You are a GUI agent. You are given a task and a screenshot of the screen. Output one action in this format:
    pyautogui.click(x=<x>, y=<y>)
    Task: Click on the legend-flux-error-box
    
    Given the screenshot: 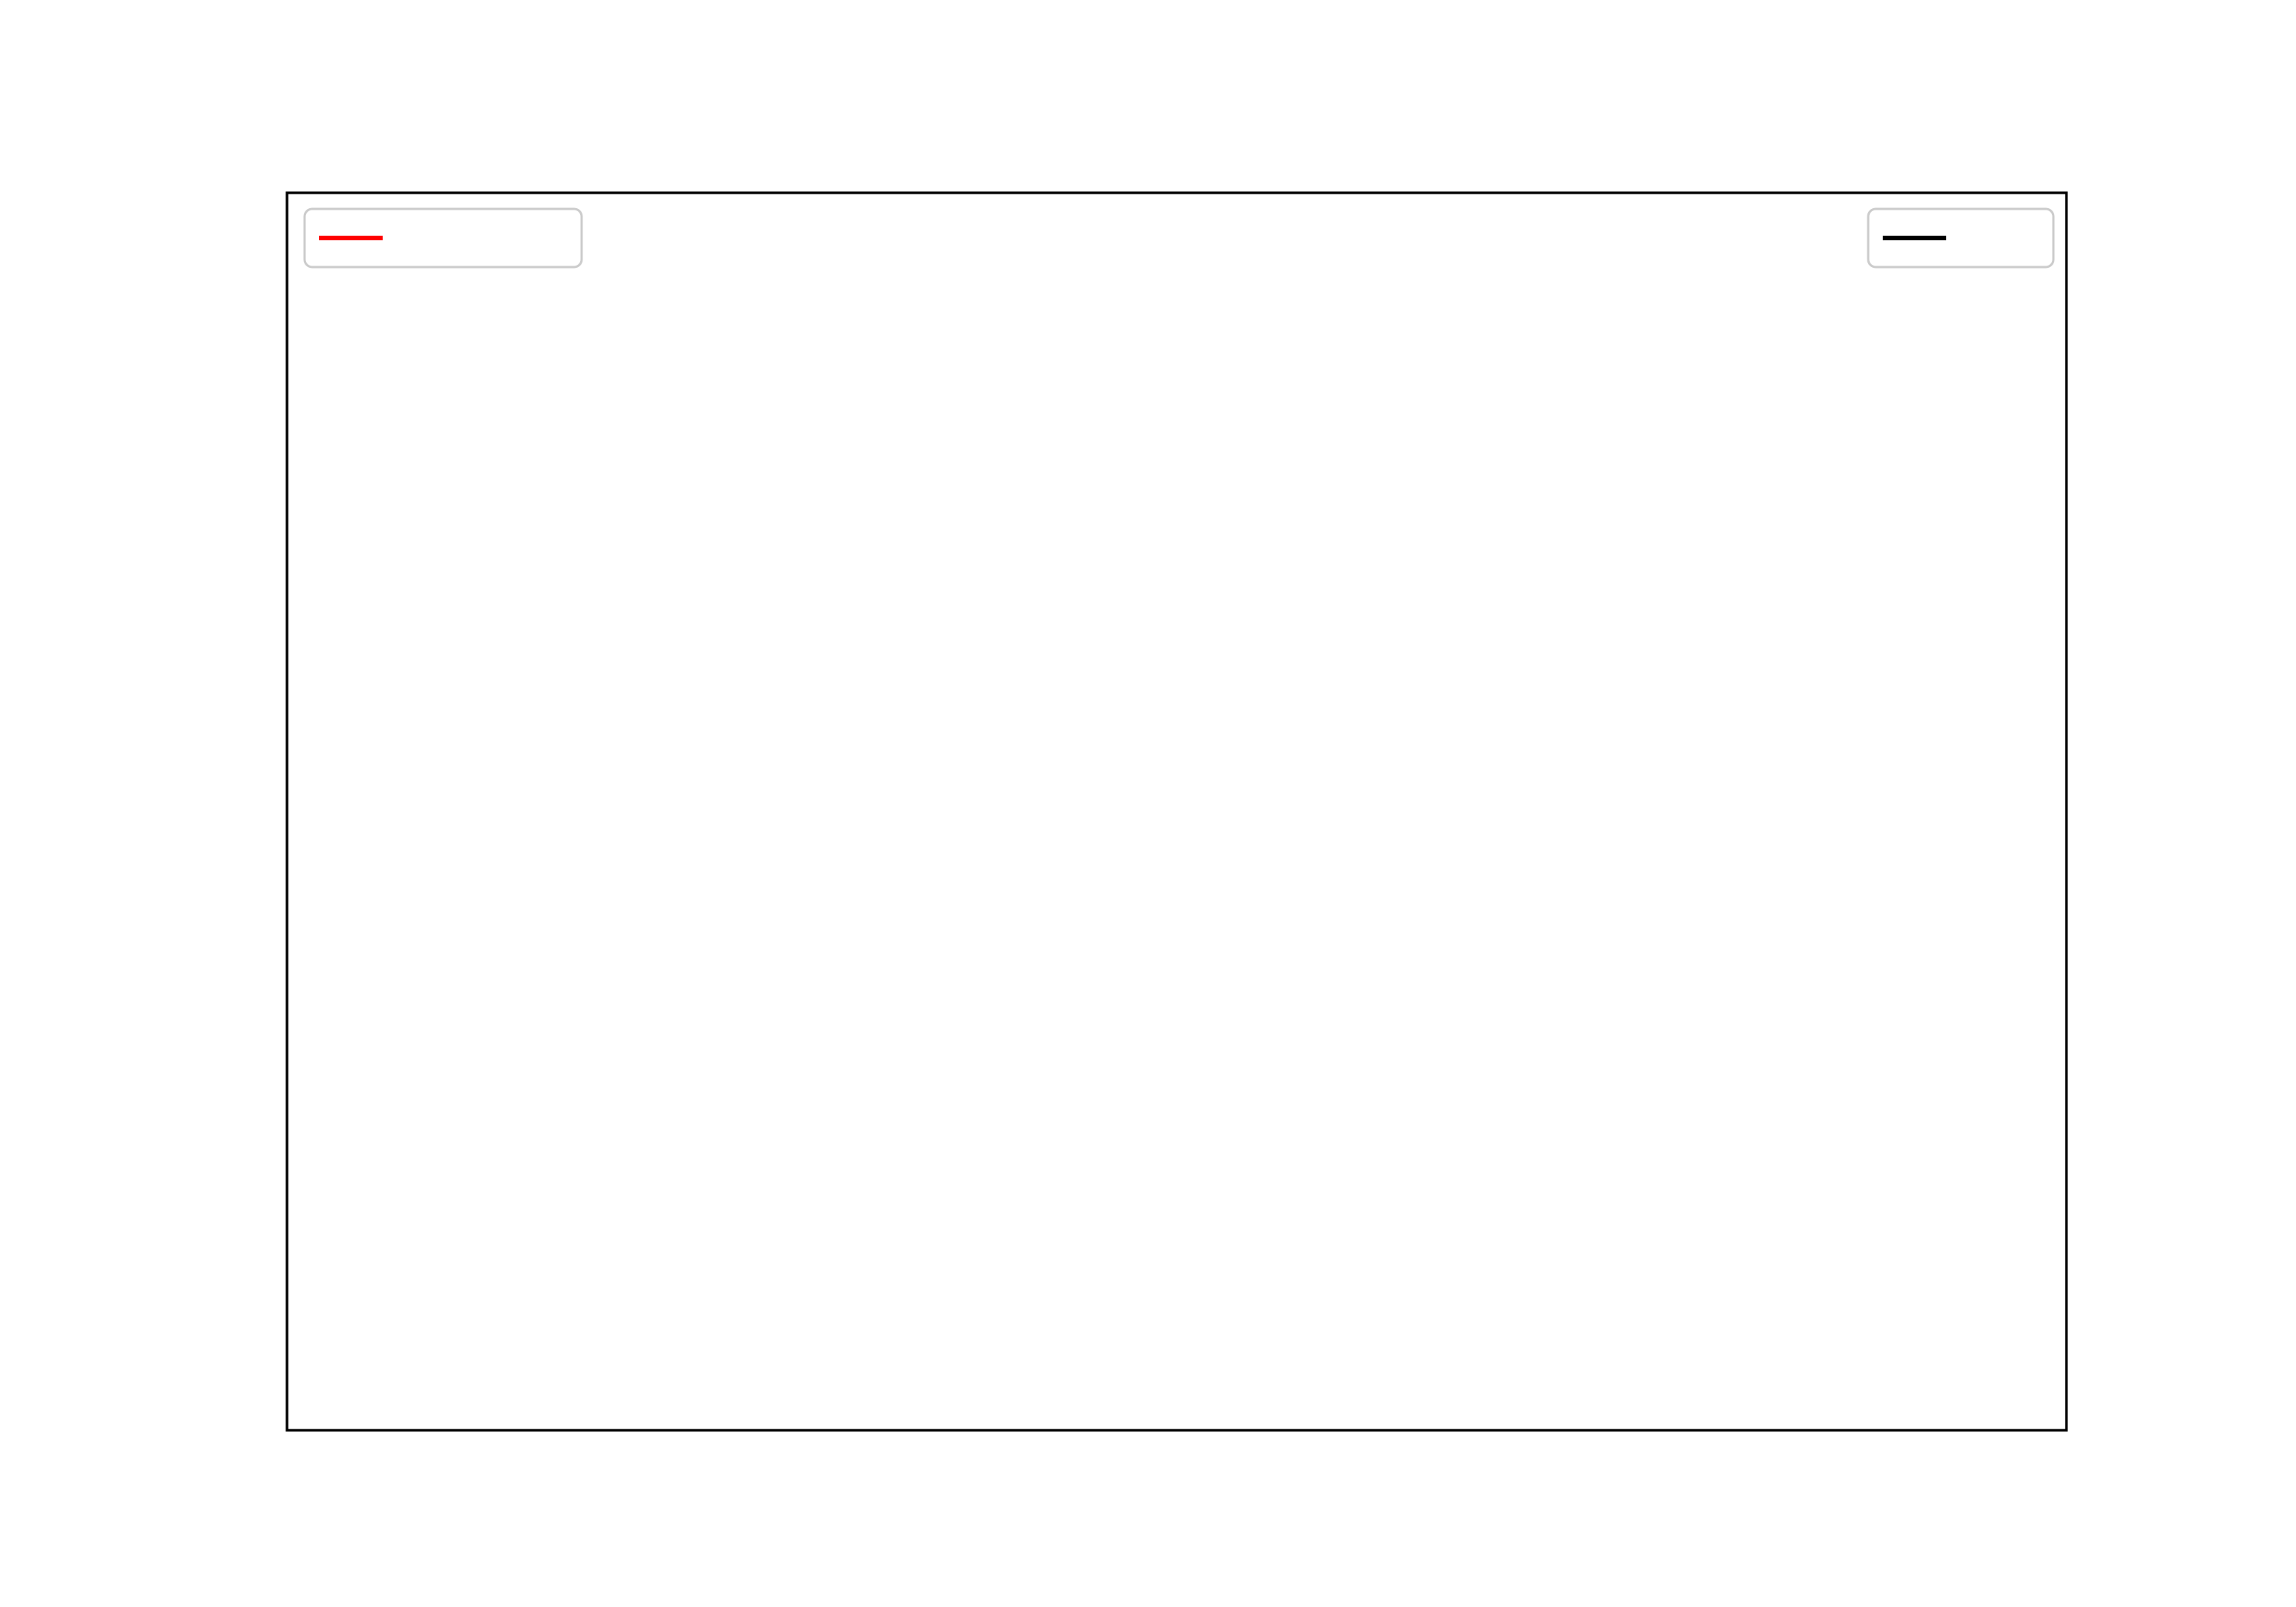 What is the action you would take?
    pyautogui.click(x=443, y=238)
    